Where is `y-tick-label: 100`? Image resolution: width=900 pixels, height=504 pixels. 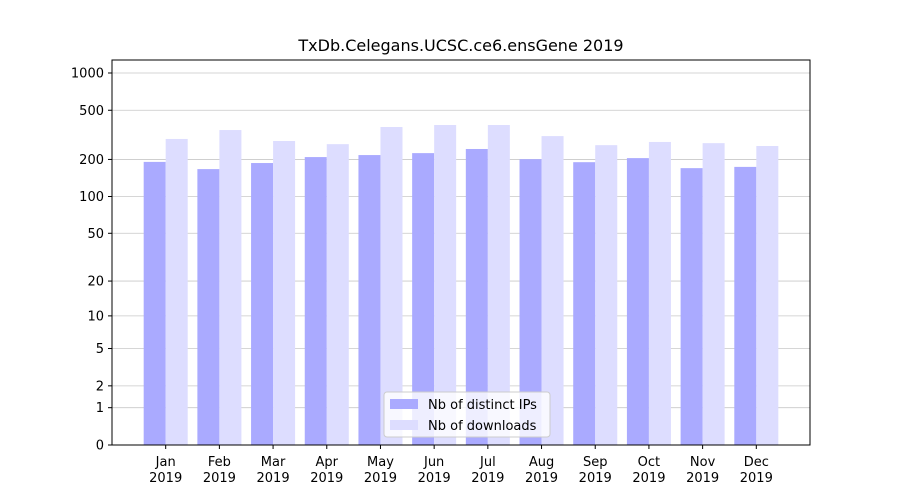
y-tick-label: 100 is located at coordinates (91, 197).